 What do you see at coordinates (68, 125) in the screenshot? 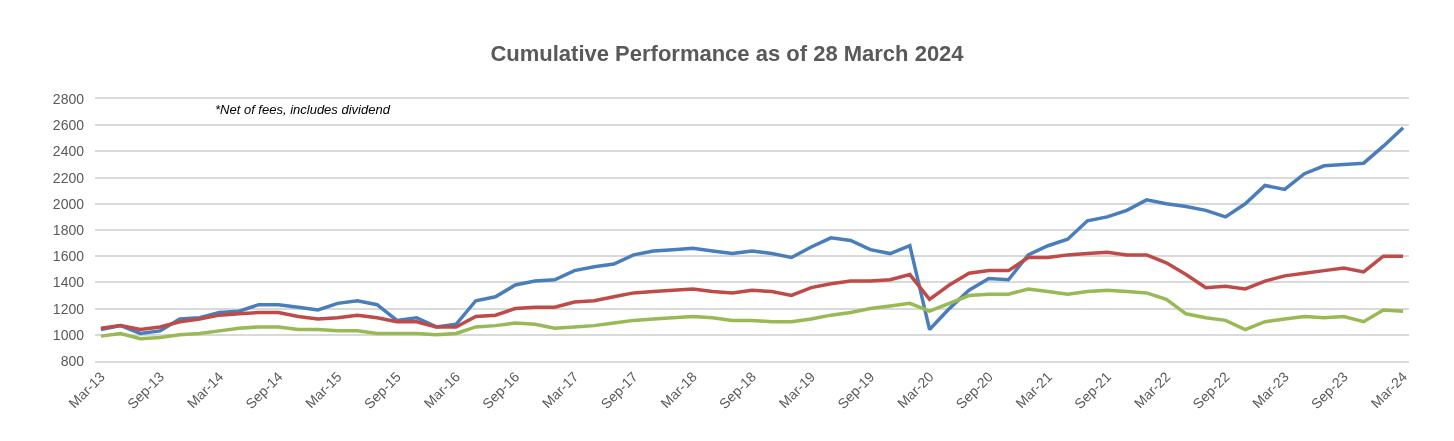
I see `y-tick-label: 2600` at bounding box center [68, 125].